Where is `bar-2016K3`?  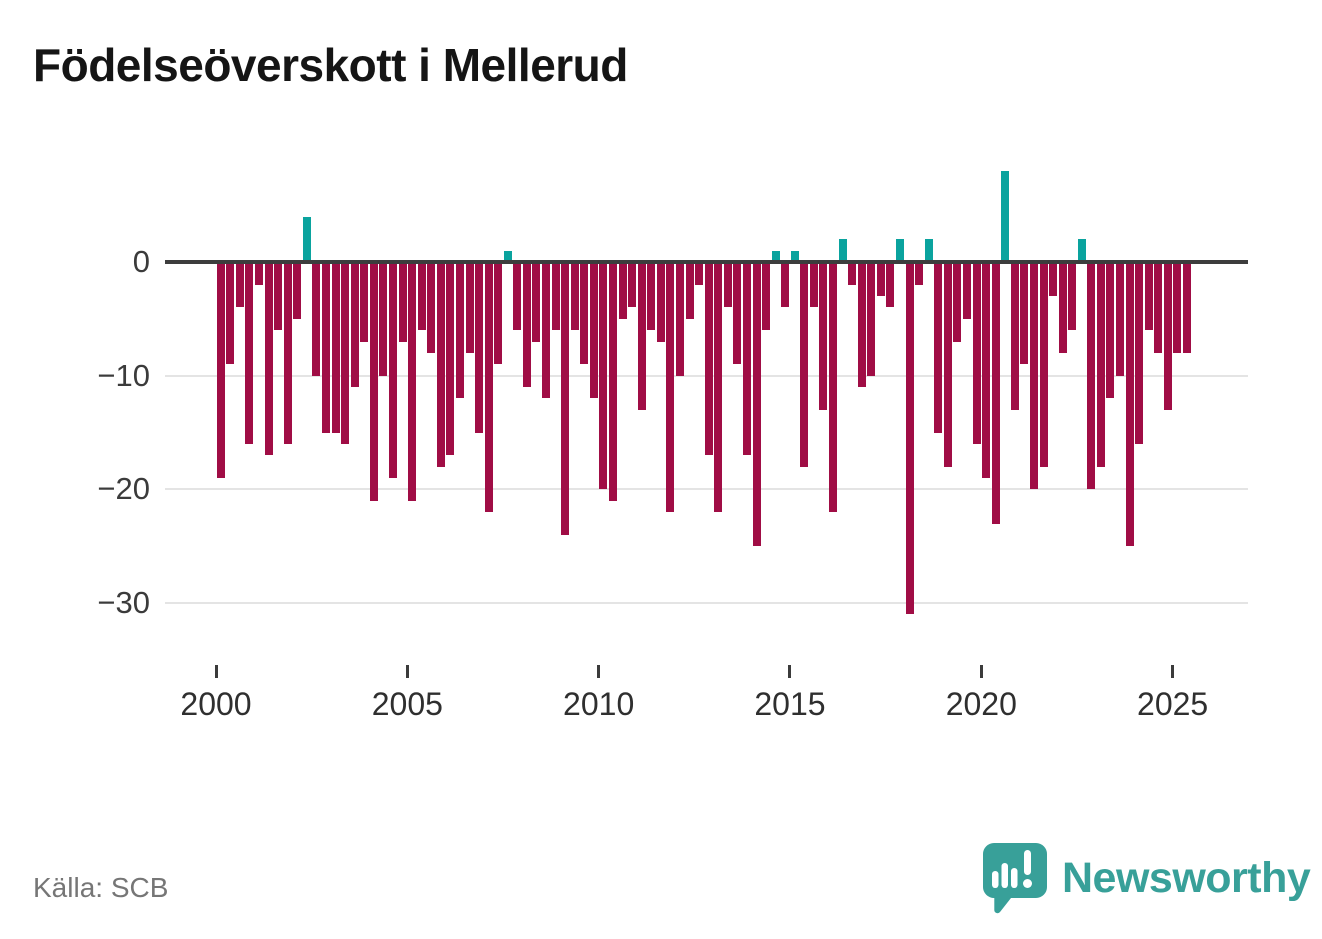 bar-2016K3 is located at coordinates (852, 273).